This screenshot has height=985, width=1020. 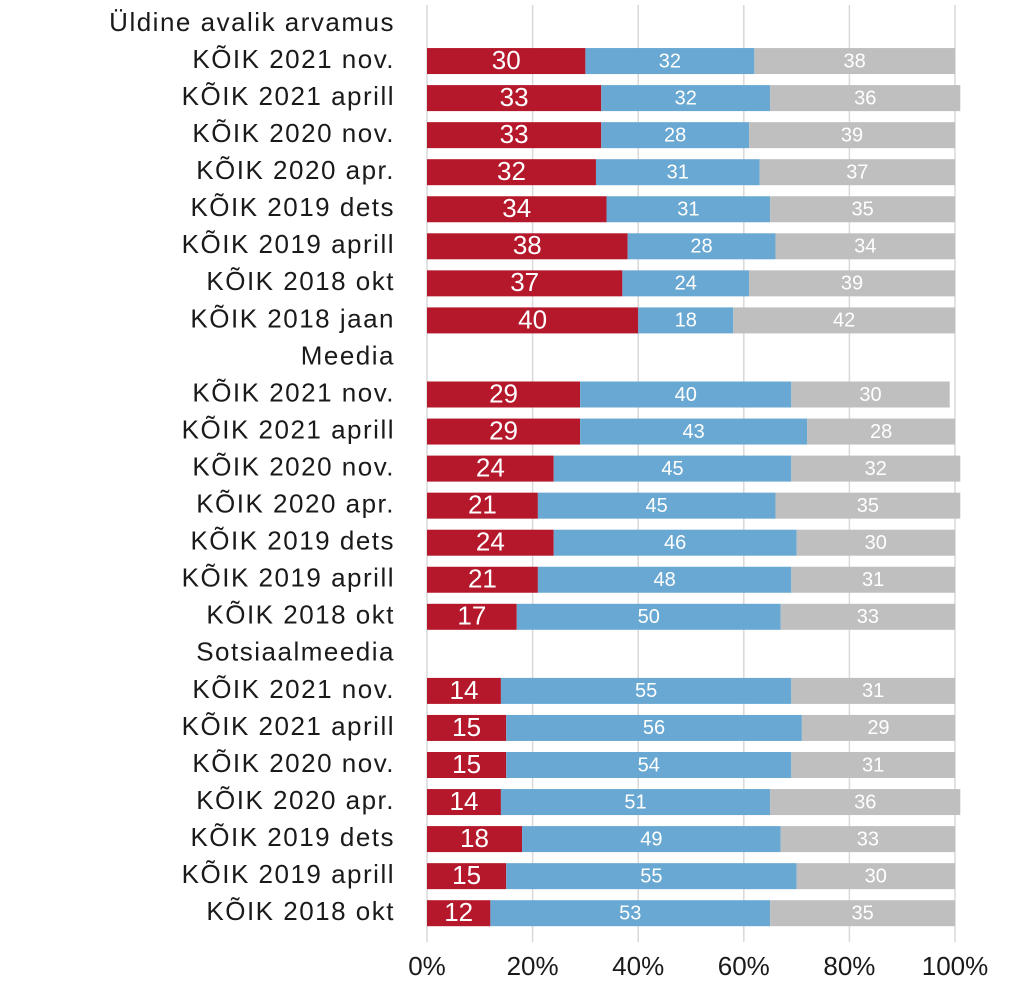 I want to click on data-label: 48, so click(x=664, y=580).